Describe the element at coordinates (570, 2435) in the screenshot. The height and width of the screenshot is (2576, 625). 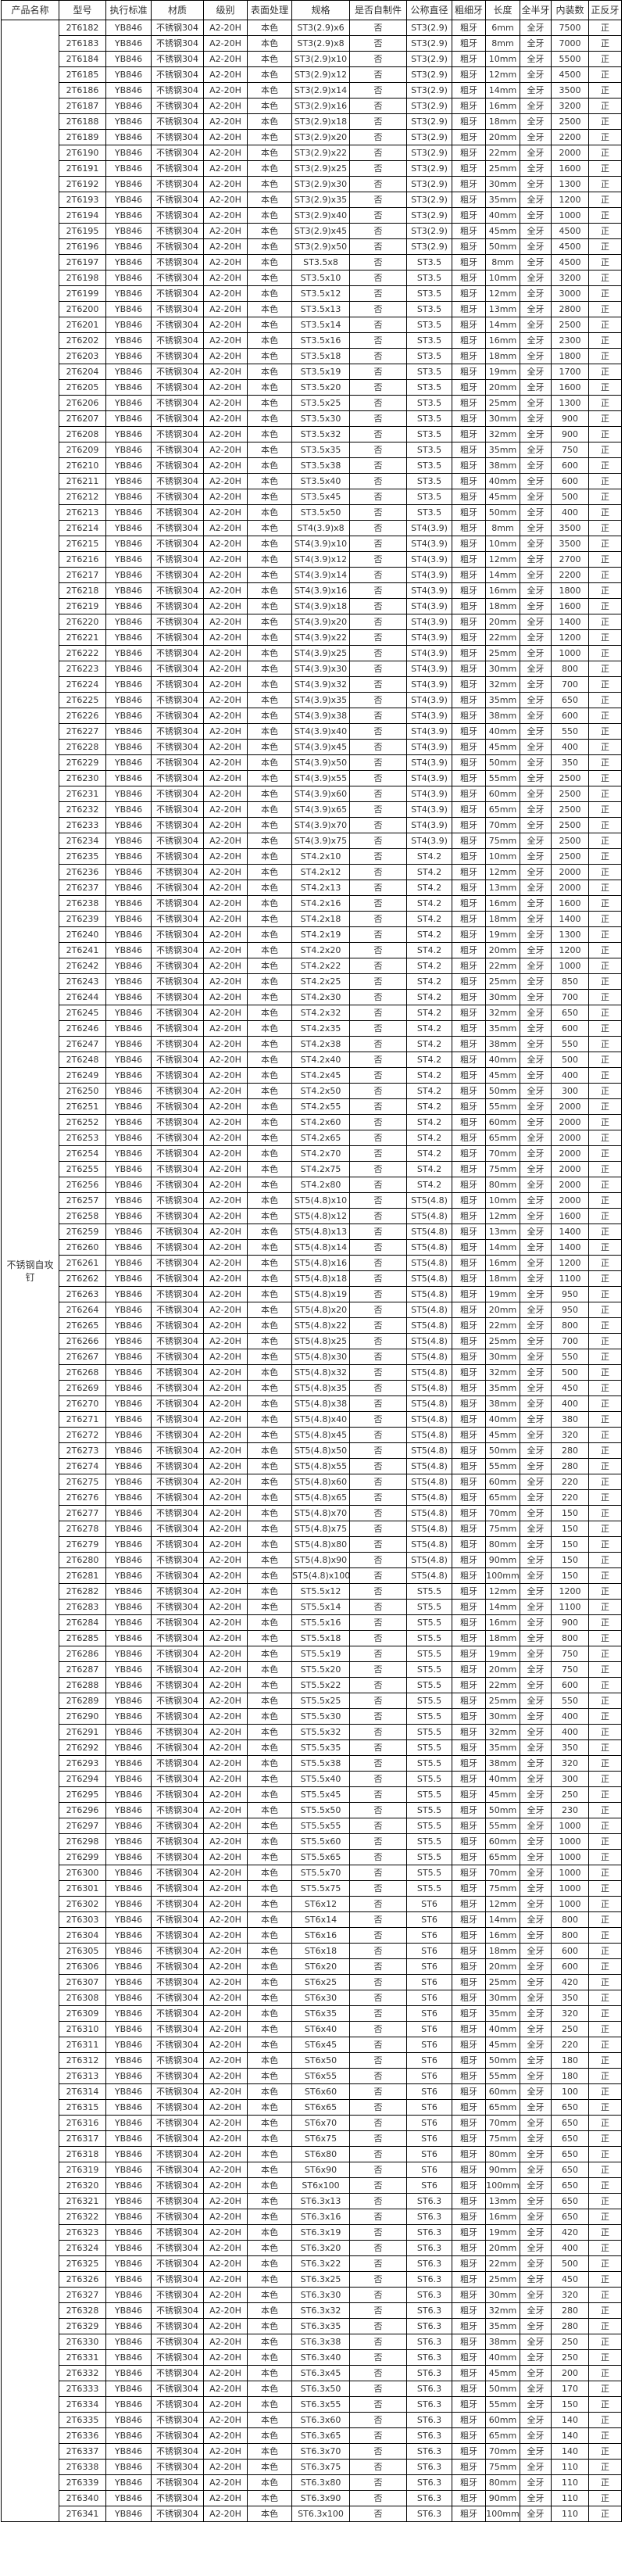
I see `box-qty-cell: 140` at that location.